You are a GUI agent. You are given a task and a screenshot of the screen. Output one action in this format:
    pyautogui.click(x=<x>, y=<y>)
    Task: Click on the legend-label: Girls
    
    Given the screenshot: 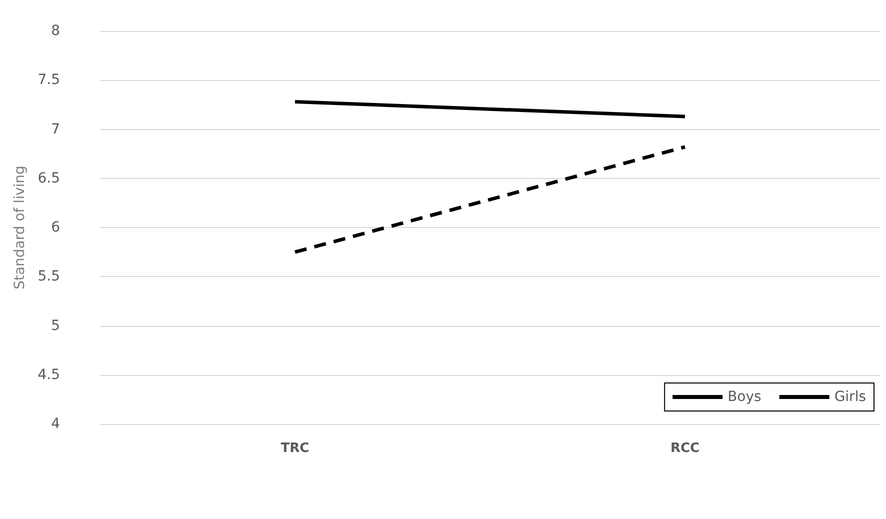 What is the action you would take?
    pyautogui.click(x=850, y=397)
    